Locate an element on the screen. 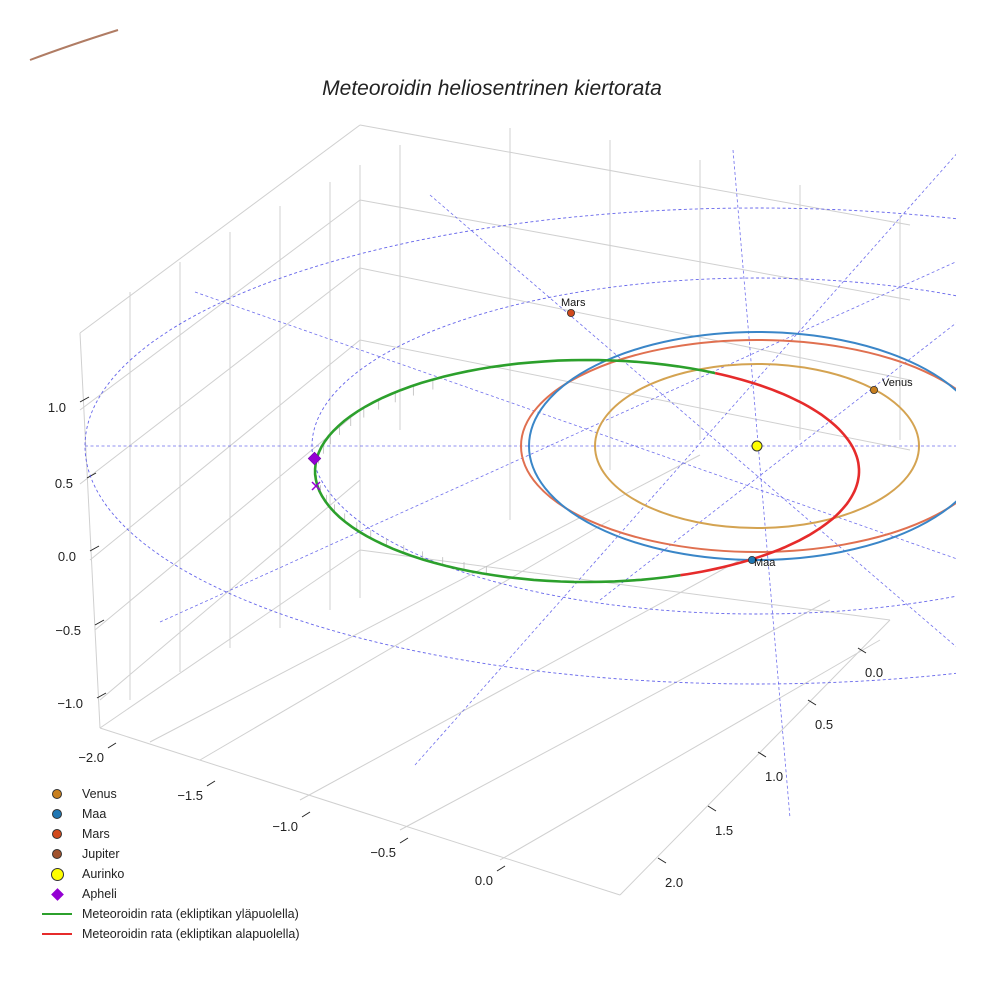 Image resolution: width=984 pixels, height=984 pixels. apheli-marker is located at coordinates (314, 458).